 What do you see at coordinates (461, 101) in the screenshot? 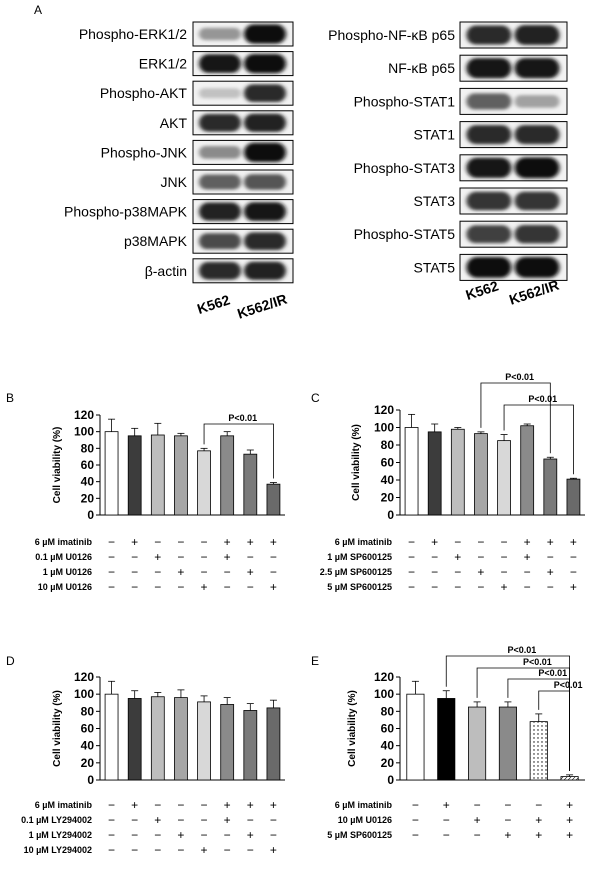
I see `blot-row-phospho-stat1: Phospho-STAT1` at bounding box center [461, 101].